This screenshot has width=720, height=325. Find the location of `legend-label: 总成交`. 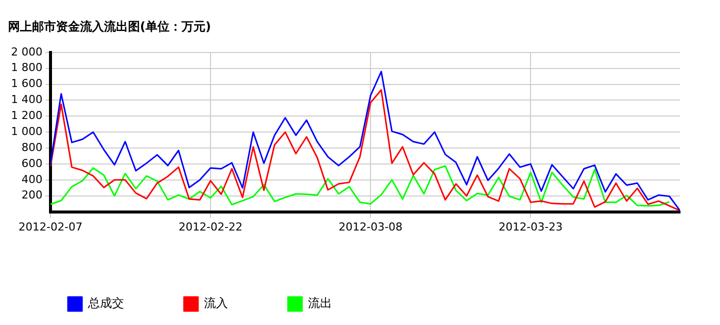

legend-label: 总成交 is located at coordinates (105, 303).